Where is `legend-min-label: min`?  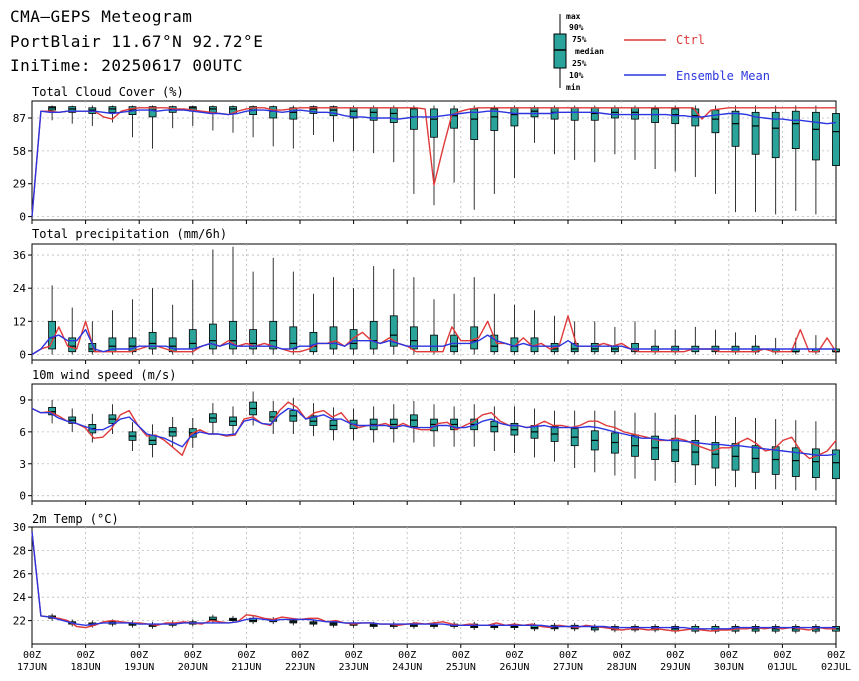 legend-min-label: min is located at coordinates (573, 87).